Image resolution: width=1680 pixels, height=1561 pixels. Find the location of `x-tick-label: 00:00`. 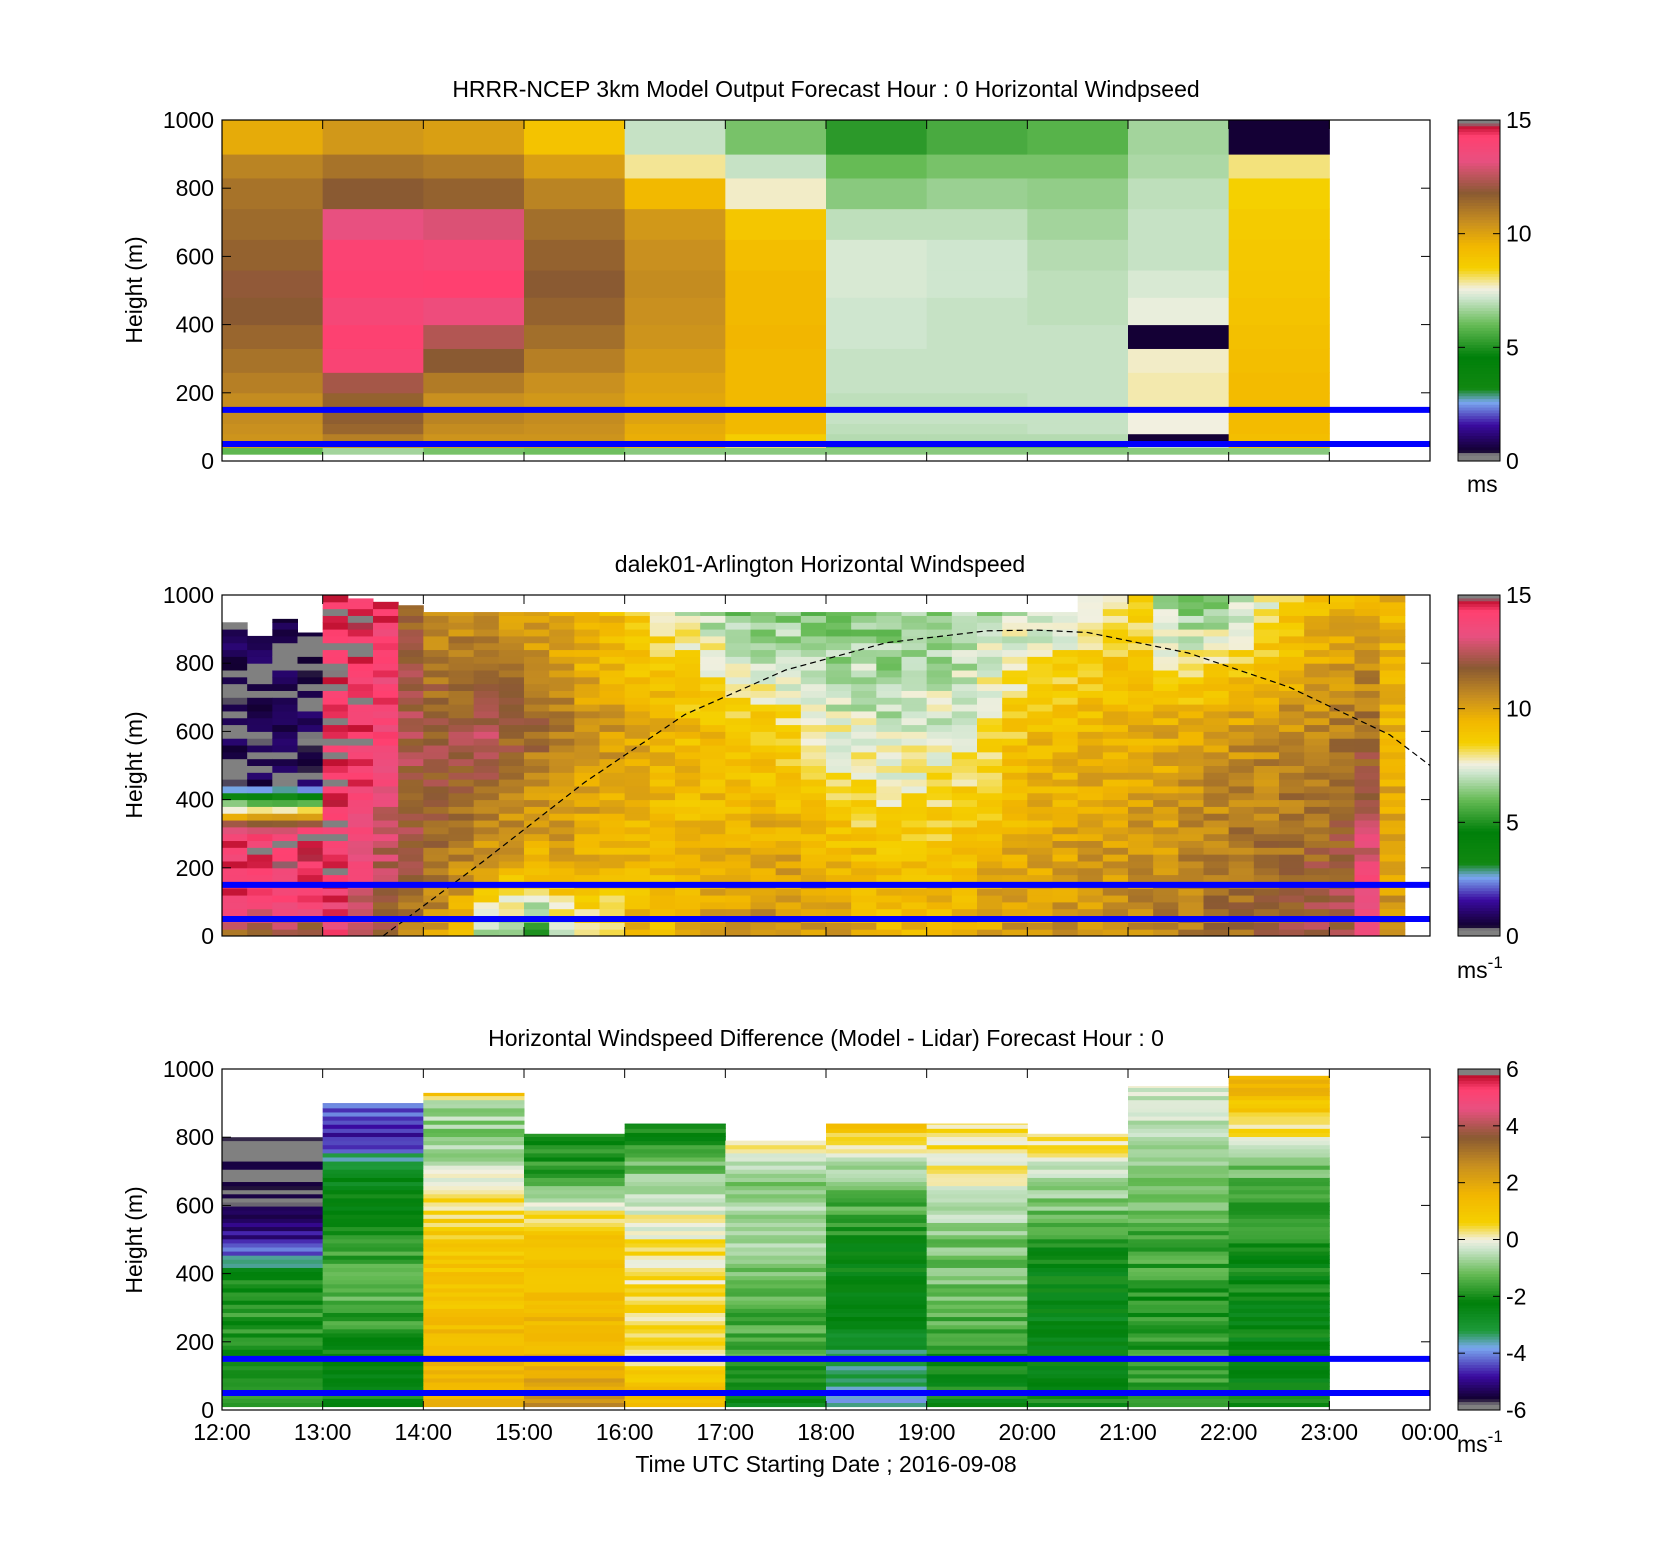

x-tick-label: 00:00 is located at coordinates (1430, 1432).